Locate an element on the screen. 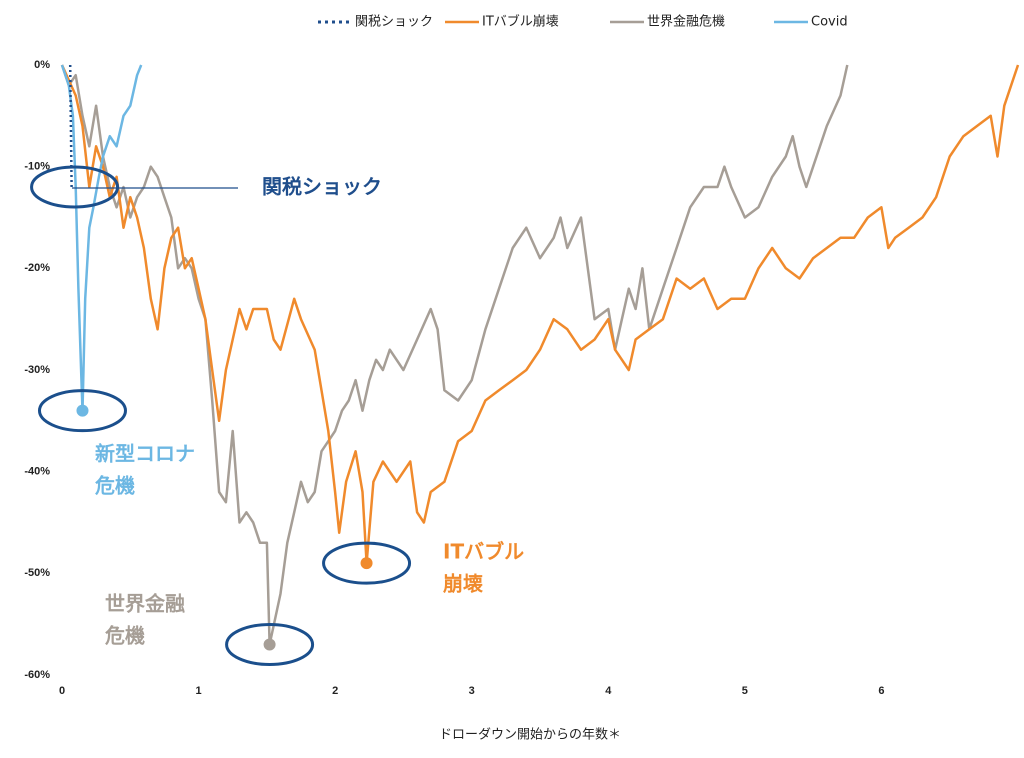 The height and width of the screenshot is (758, 1024). x-tick-label: 0 is located at coordinates (62, 691).